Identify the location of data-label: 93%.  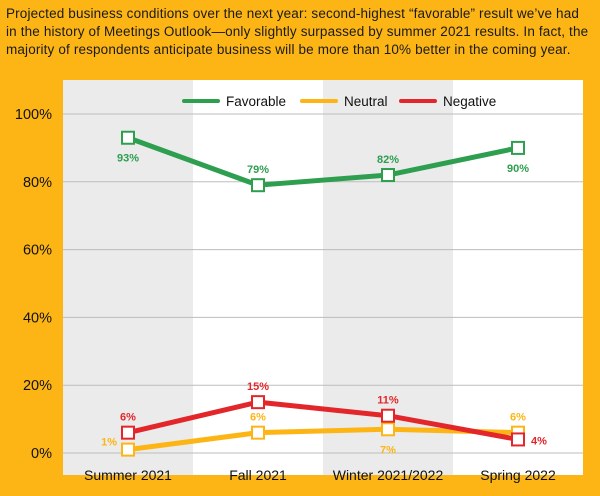
(128, 159).